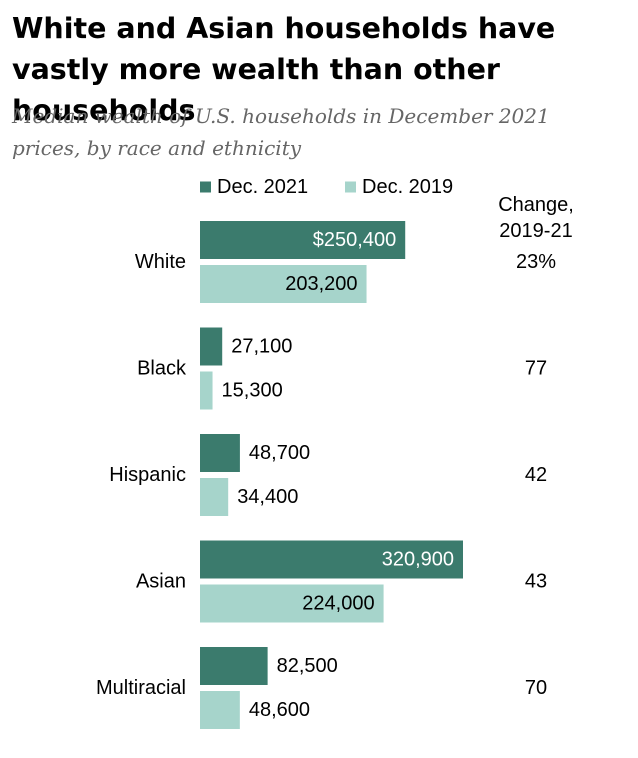  What do you see at coordinates (261, 347) in the screenshot?
I see `bar-data-label: 27,100` at bounding box center [261, 347].